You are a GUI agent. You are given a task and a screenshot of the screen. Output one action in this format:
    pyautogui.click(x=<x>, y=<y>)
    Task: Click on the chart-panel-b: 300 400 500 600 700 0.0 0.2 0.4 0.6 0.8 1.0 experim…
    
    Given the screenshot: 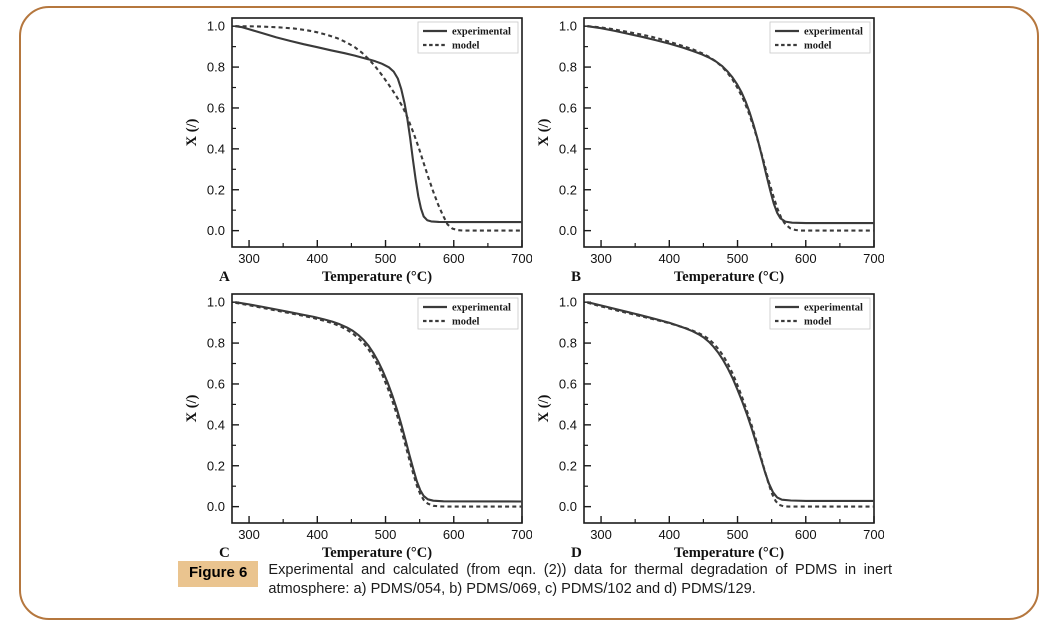 What is the action you would take?
    pyautogui.click(x=708, y=148)
    